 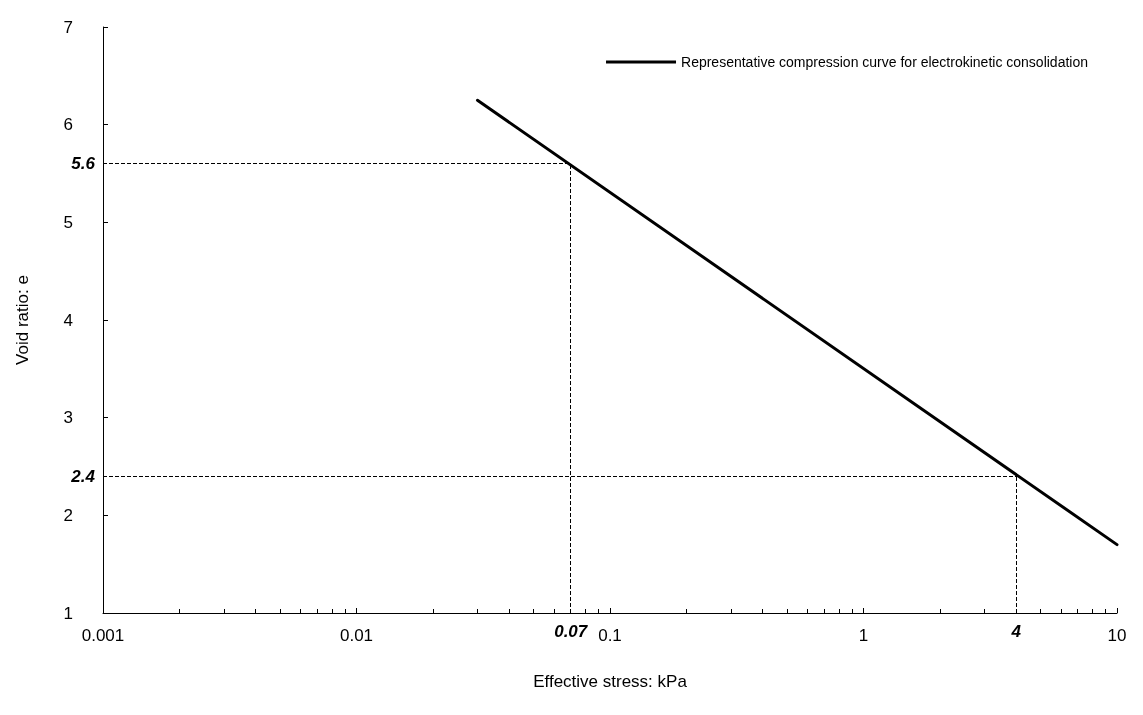 I want to click on legend-label: Representative compression curve for electrokinetic consolidation, so click(x=885, y=62).